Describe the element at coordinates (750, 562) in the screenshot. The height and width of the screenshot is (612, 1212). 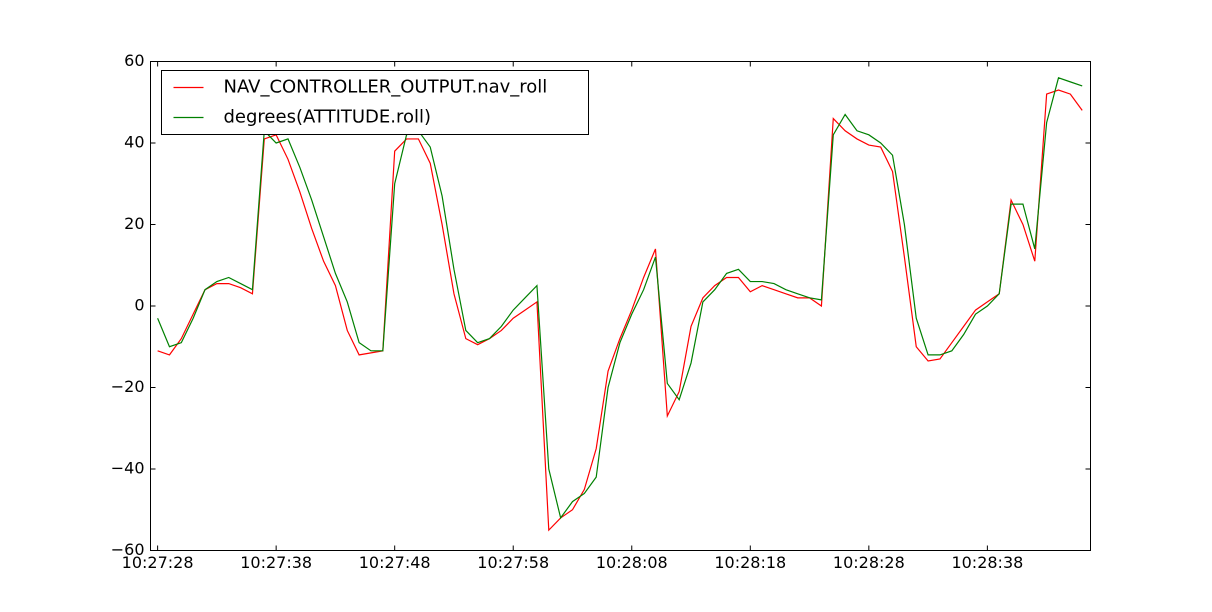
I see `x-tick-label: 10:28:18` at that location.